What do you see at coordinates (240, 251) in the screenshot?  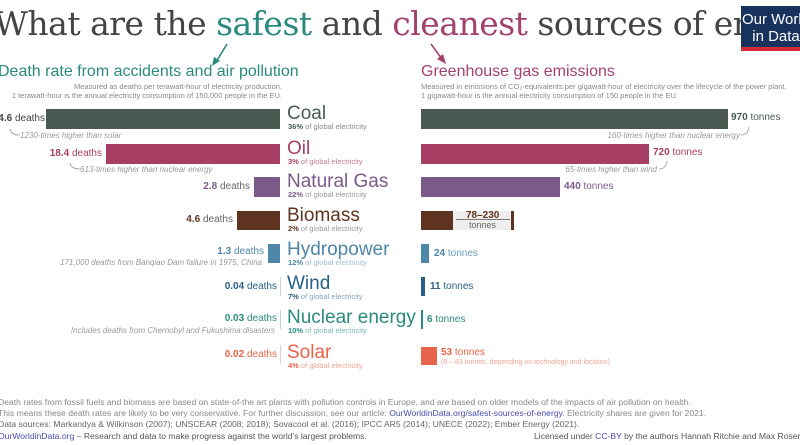 I see `hydro-death-value: 1.3 deaths` at bounding box center [240, 251].